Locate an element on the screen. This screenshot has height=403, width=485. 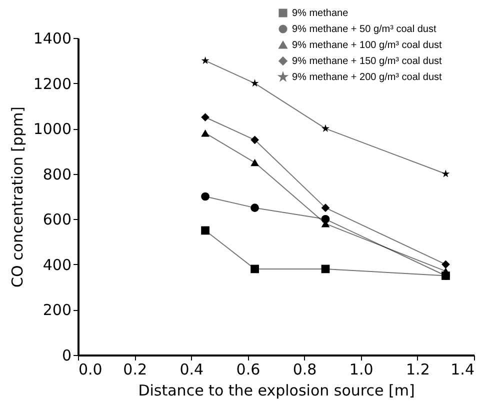
x-tick-label: 0.4 is located at coordinates (192, 369).